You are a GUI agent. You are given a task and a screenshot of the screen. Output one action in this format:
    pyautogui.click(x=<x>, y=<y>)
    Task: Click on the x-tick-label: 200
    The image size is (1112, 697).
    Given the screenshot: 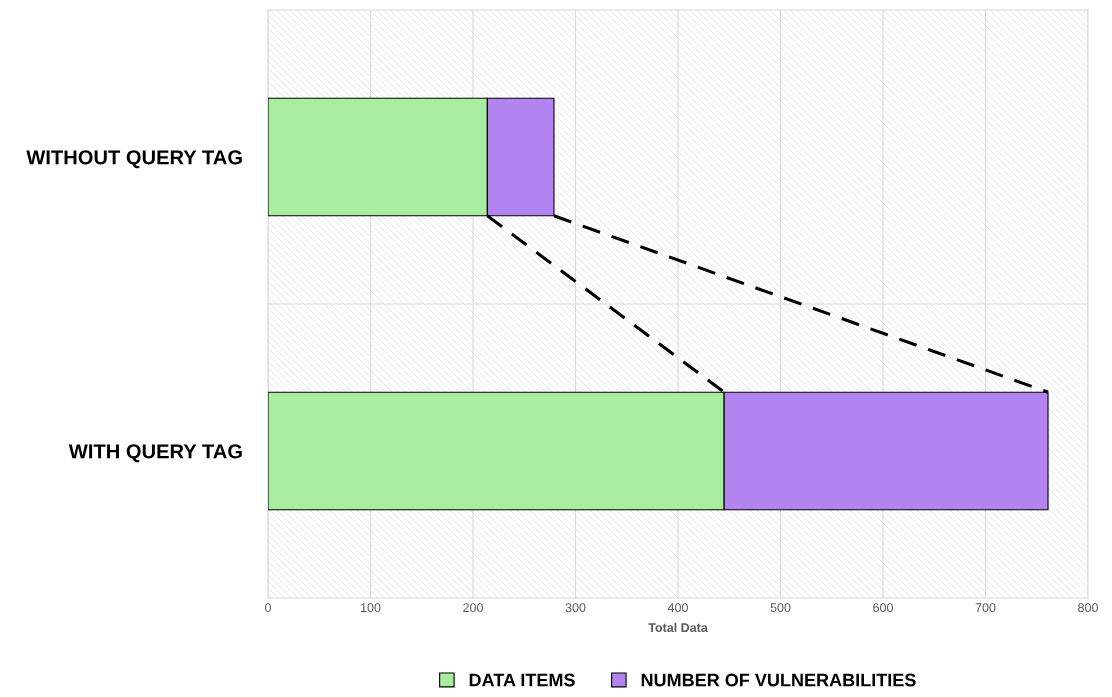 What is the action you would take?
    pyautogui.click(x=473, y=608)
    